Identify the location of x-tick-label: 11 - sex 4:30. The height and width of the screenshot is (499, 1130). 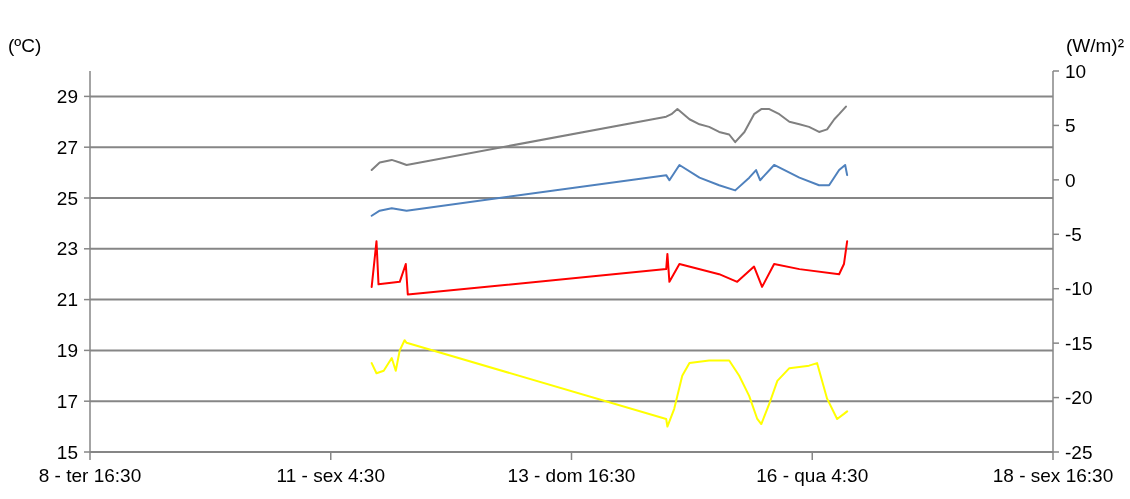
(330, 475).